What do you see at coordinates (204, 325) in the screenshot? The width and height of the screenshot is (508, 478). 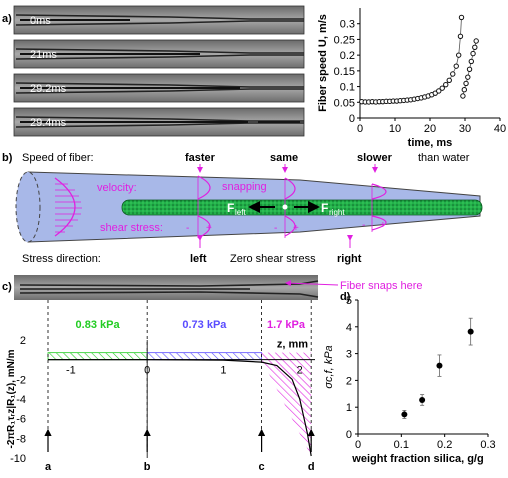 I see `kpa-label-b-c: 0.73 kPa` at bounding box center [204, 325].